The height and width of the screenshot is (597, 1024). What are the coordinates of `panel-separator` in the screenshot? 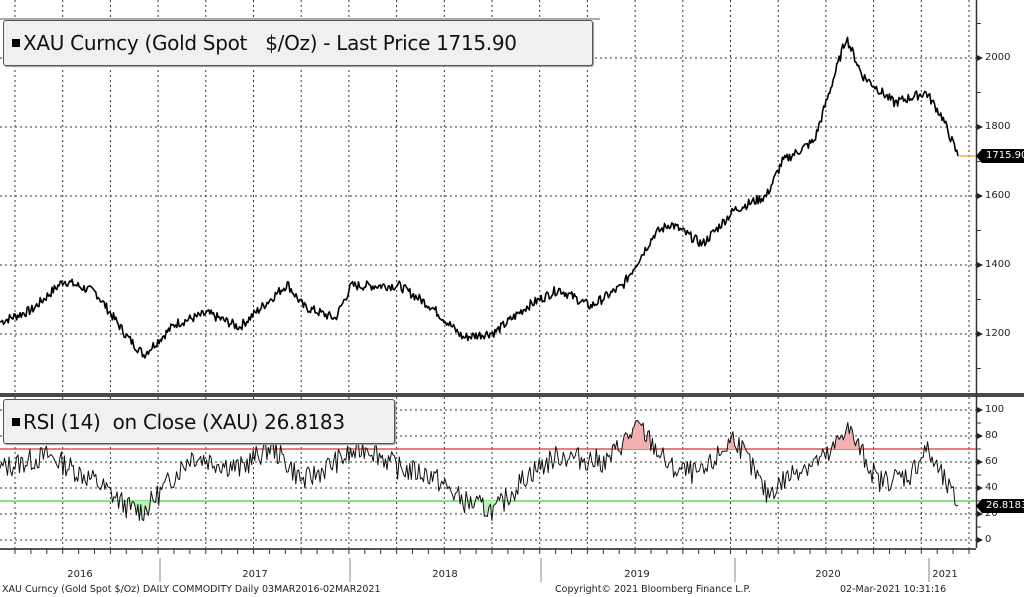 It's located at (488, 395).